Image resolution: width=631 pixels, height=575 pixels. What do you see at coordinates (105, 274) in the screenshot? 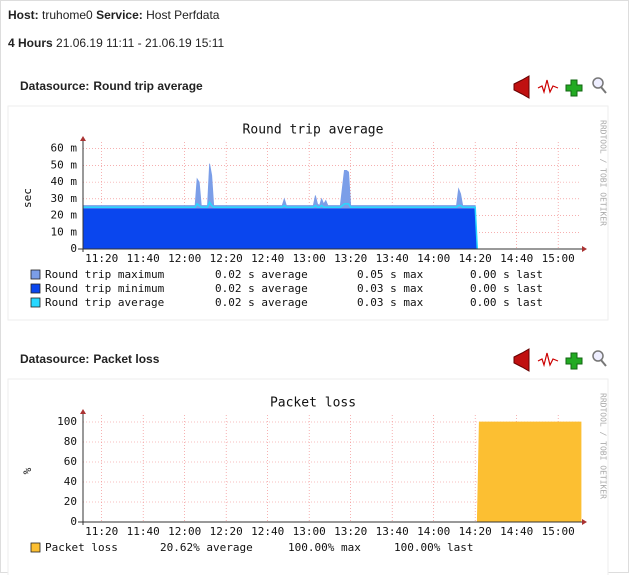
I see `legend-name: Round trip maximum` at bounding box center [105, 274].